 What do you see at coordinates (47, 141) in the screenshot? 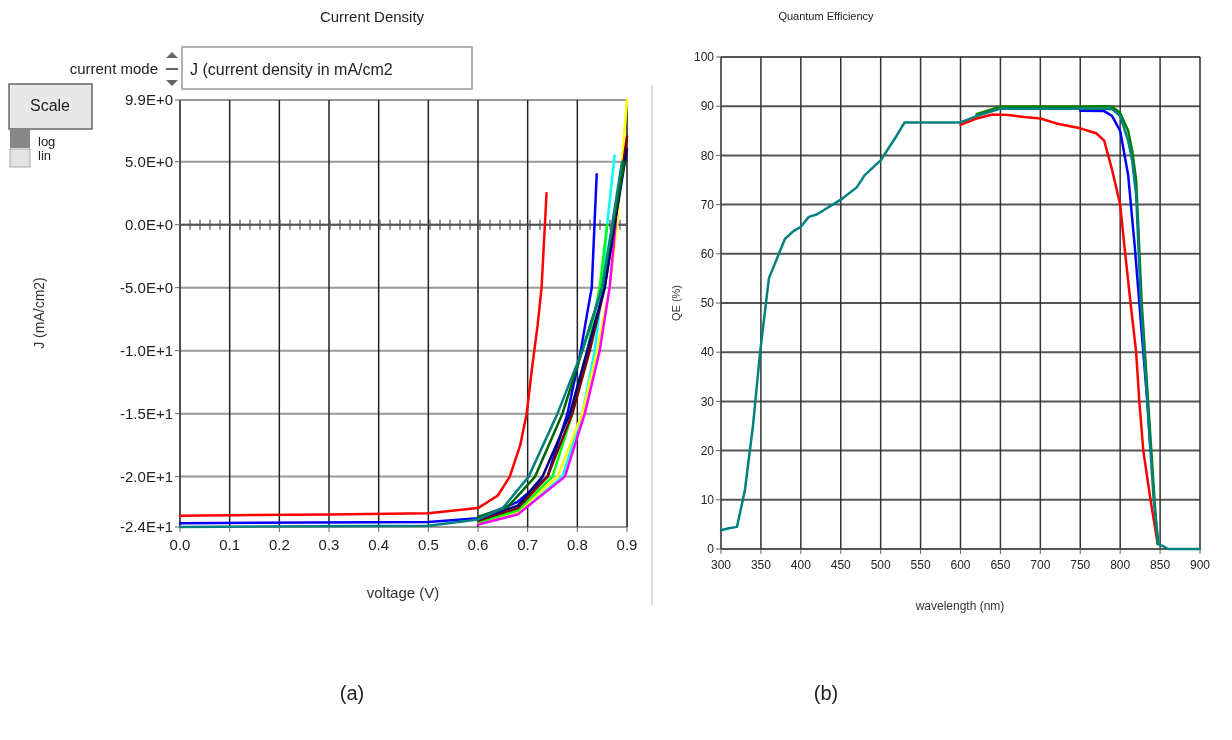
I see `text: log` at bounding box center [47, 141].